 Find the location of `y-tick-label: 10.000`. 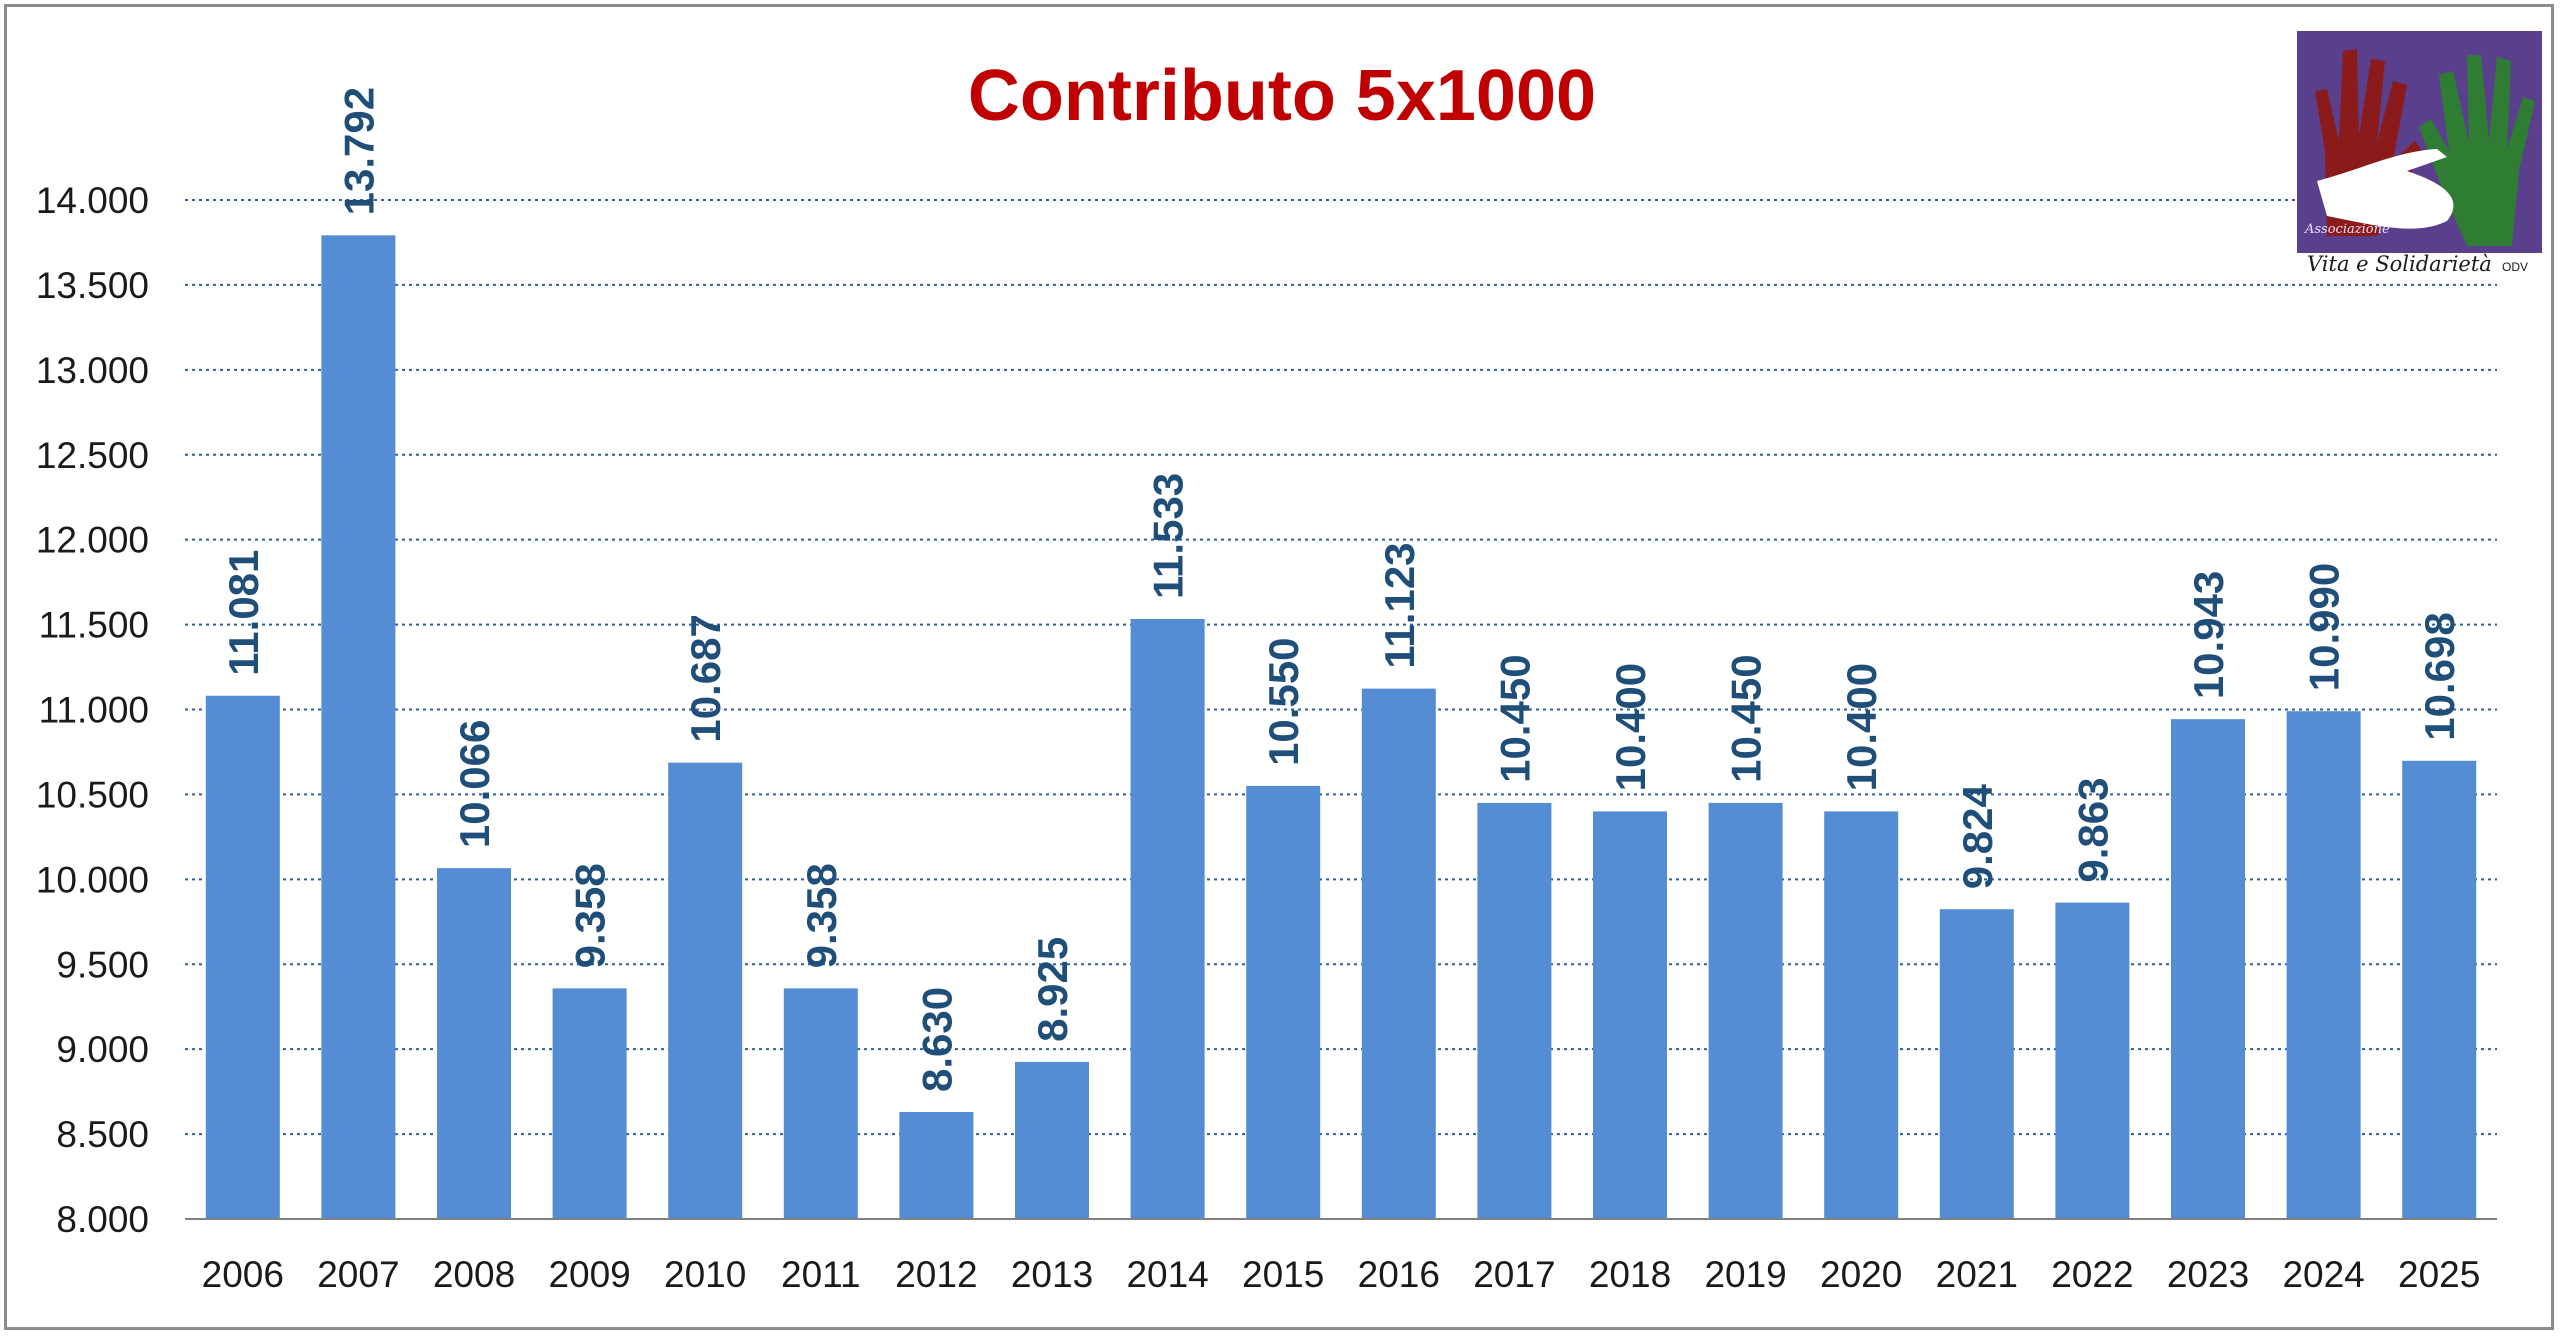

y-tick-label: 10.000 is located at coordinates (92, 879).